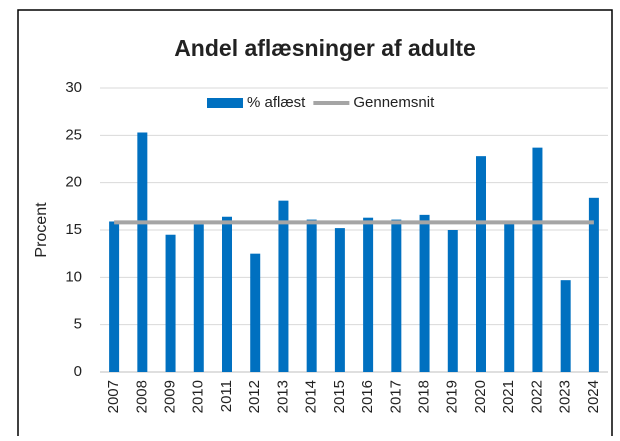 This screenshot has width=620, height=441. What do you see at coordinates (254, 396) in the screenshot?
I see `x-tick-label: 2012` at bounding box center [254, 396].